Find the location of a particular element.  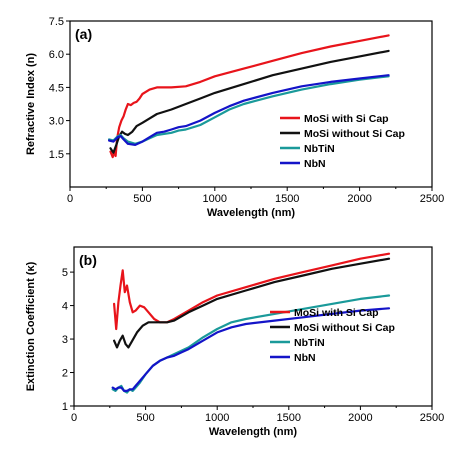

y-tick-label: 1.5 is located at coordinates (56, 155).